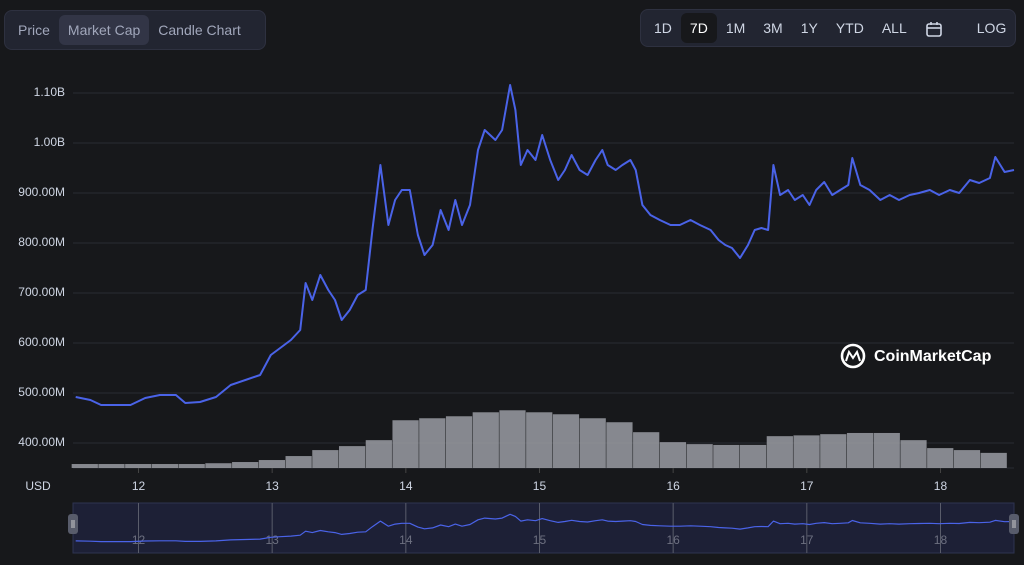 The width and height of the screenshot is (1024, 565). Describe the element at coordinates (406, 486) in the screenshot. I see `x-tick-label: 14` at that location.